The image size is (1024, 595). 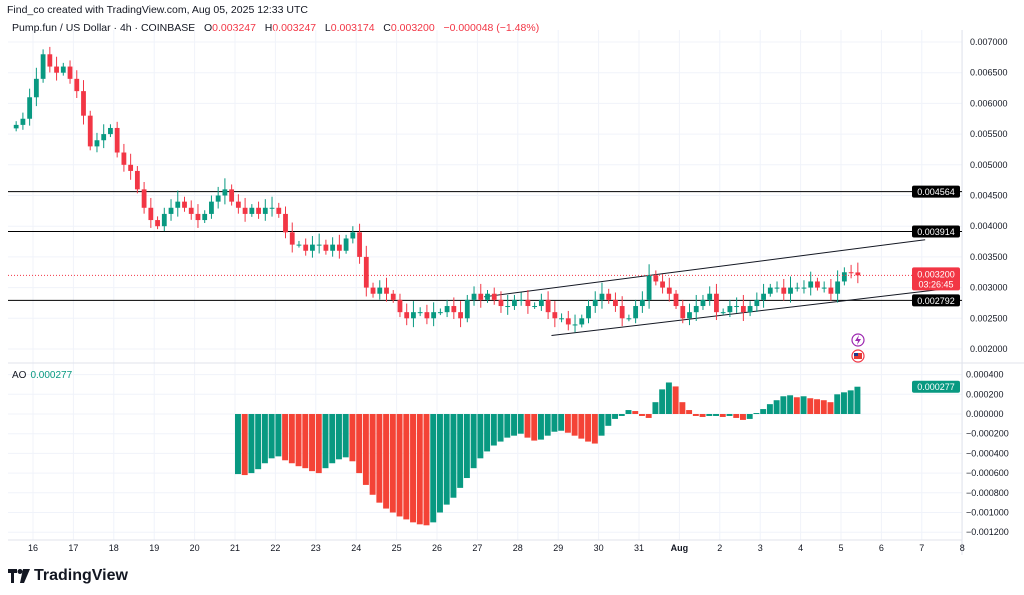 I want to click on tradingview-logo: TradingView, so click(x=68, y=576).